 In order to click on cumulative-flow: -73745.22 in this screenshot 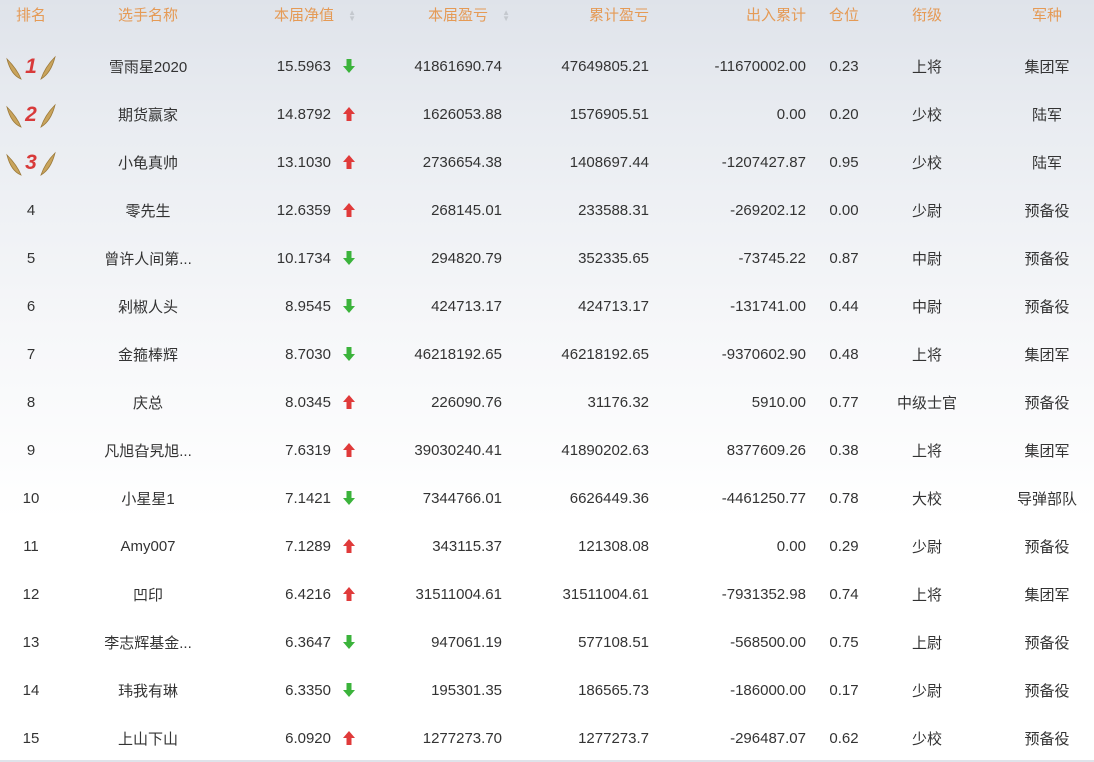, I will do `click(772, 258)`.